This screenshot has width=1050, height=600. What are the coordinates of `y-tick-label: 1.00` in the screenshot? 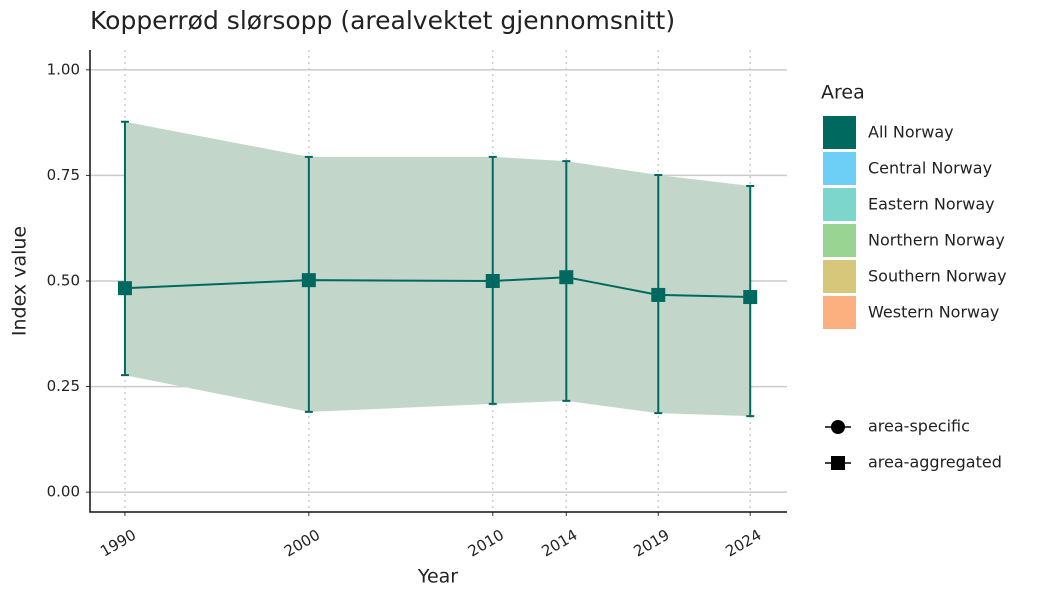 It's located at (63, 69).